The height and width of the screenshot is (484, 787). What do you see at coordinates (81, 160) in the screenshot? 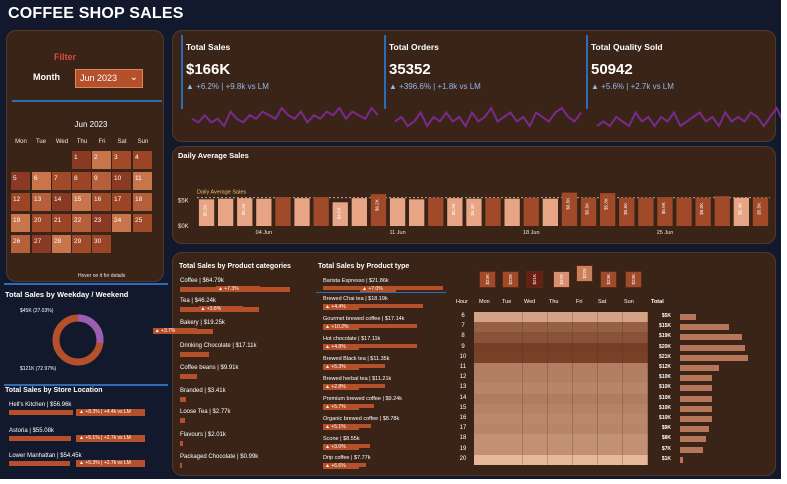
I see `calendar-day: 1` at bounding box center [81, 160].